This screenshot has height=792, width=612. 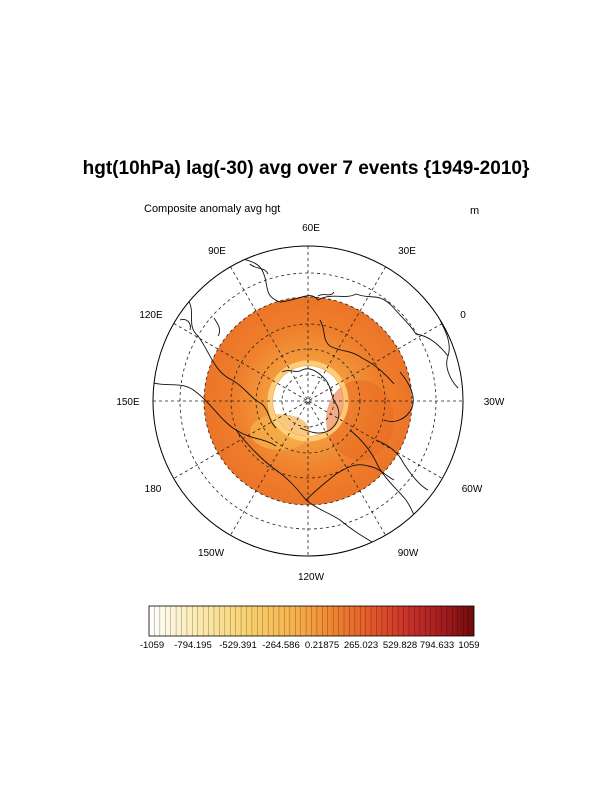 I want to click on colorbar-tick-label: 529.828, so click(x=400, y=645).